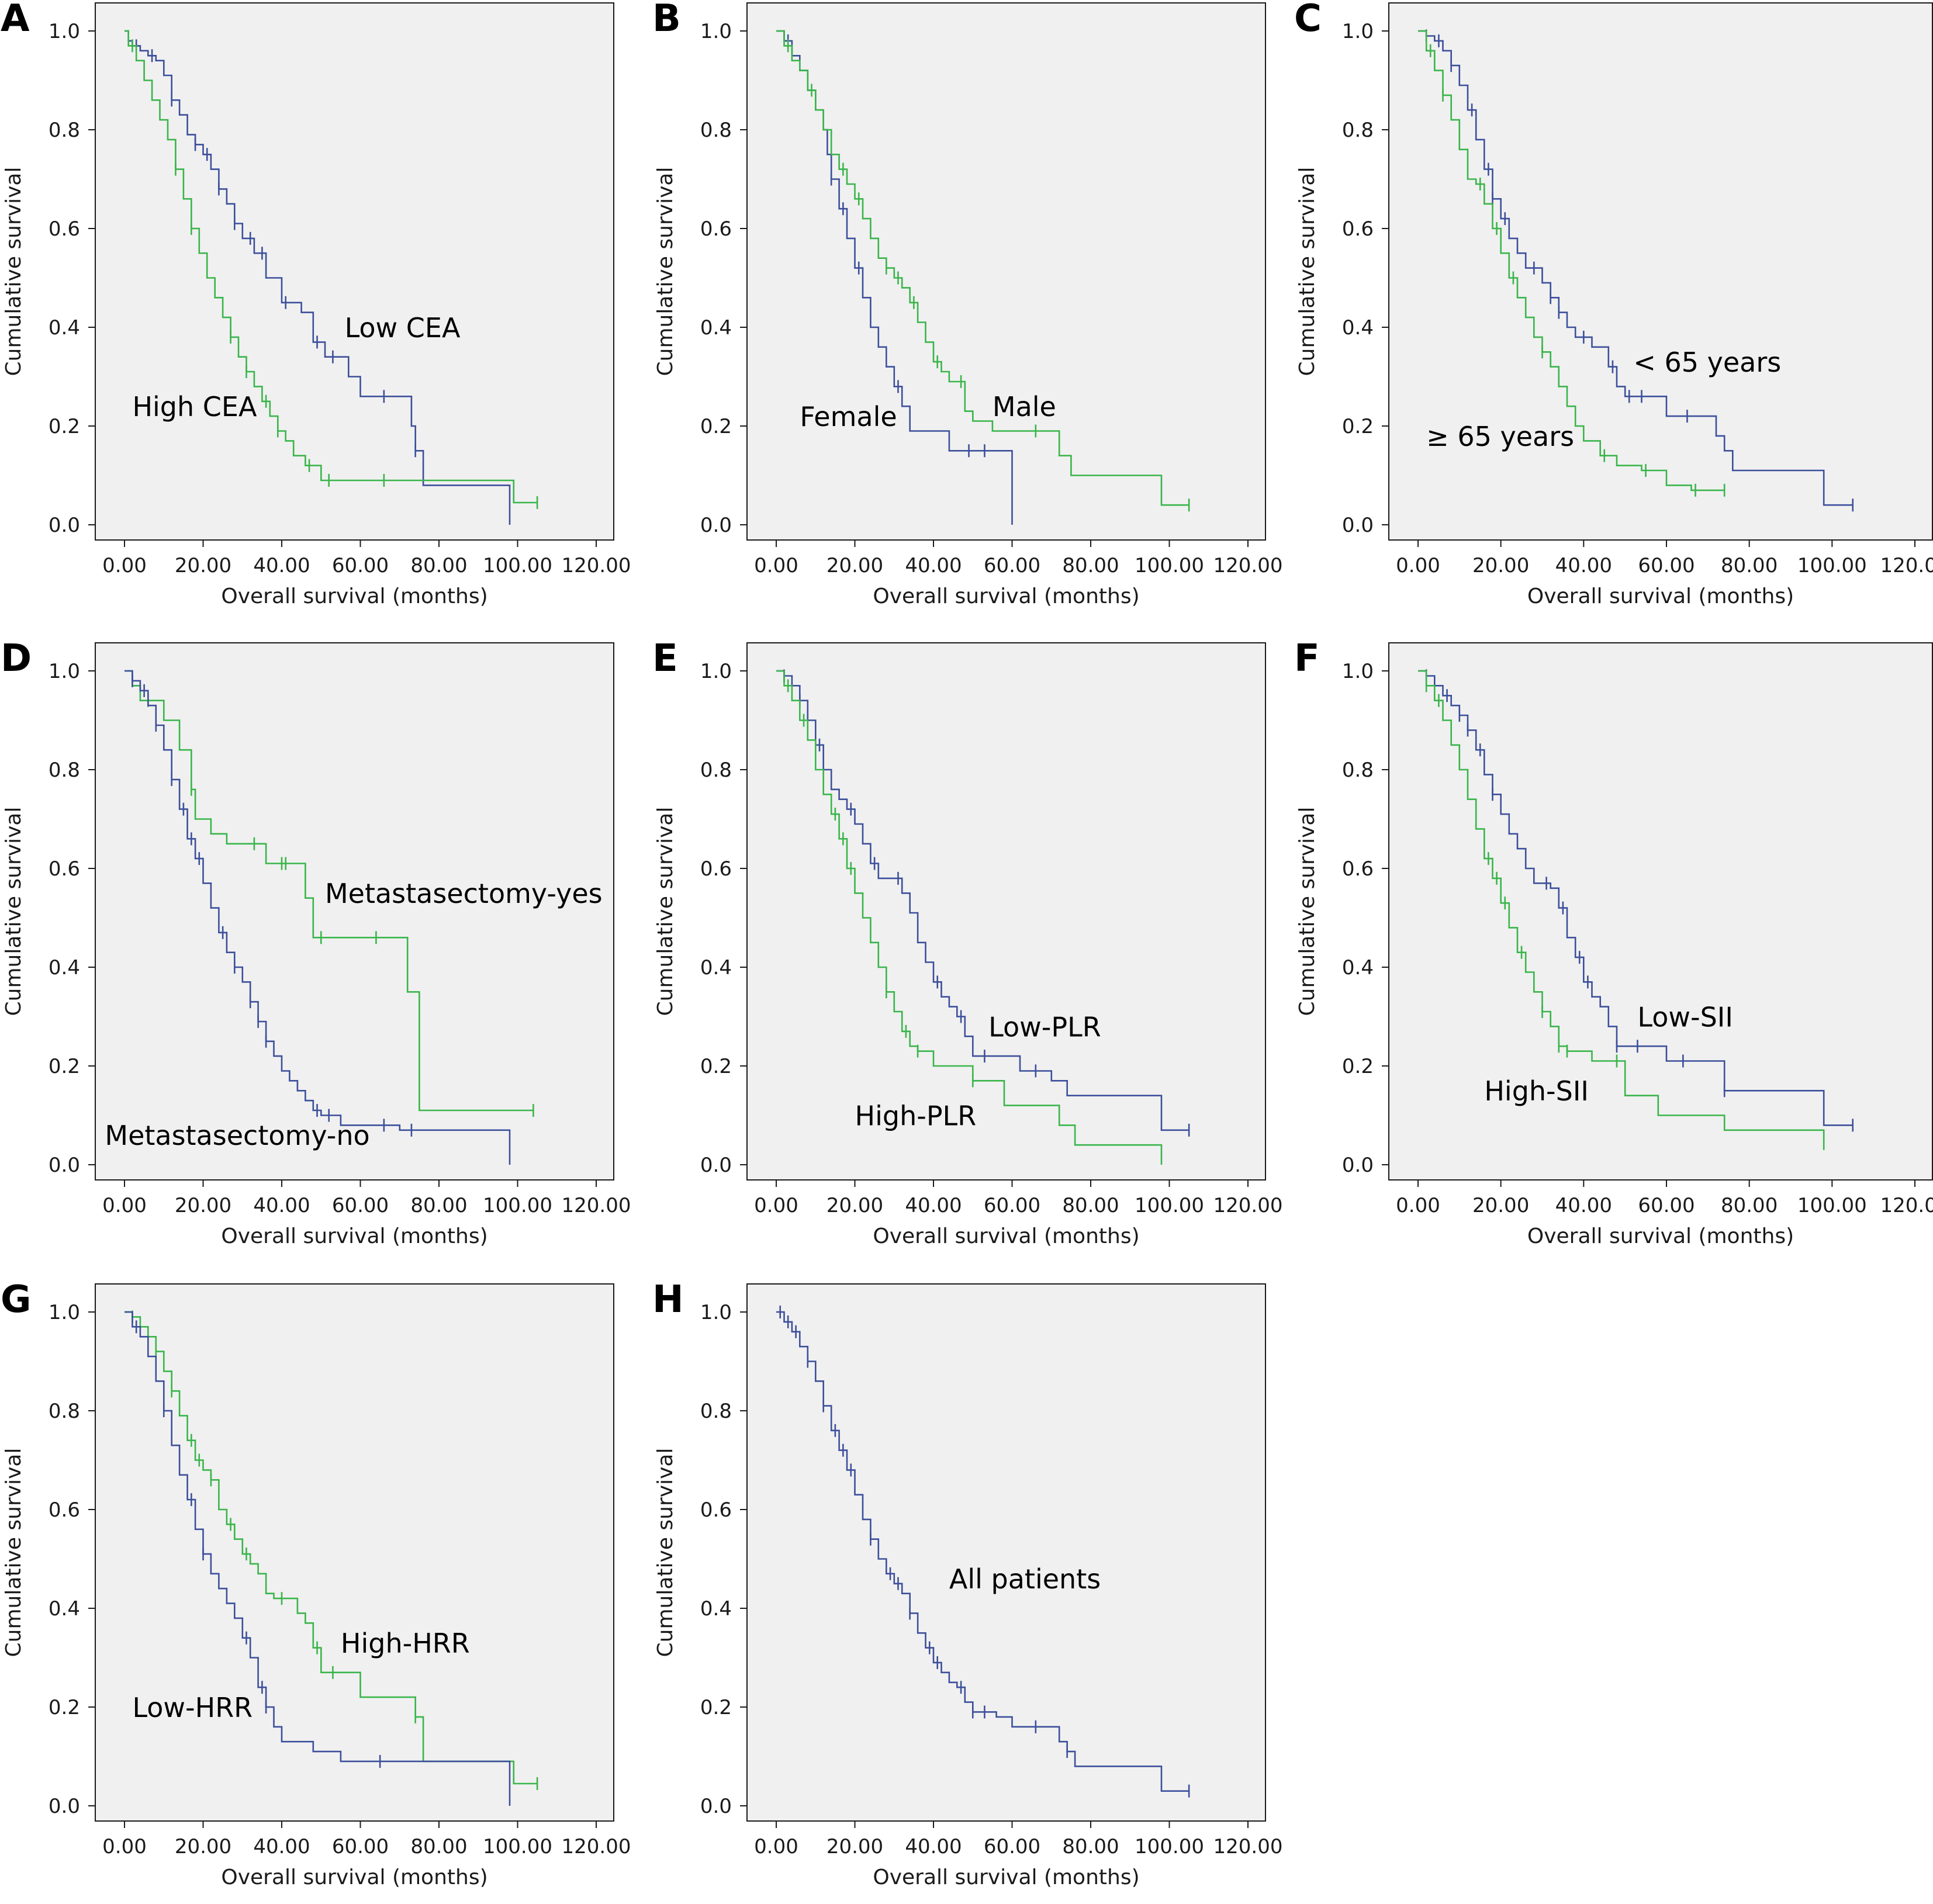 Image resolution: width=1933 pixels, height=1904 pixels. What do you see at coordinates (403, 328) in the screenshot?
I see `curve-label: Low CEA` at bounding box center [403, 328].